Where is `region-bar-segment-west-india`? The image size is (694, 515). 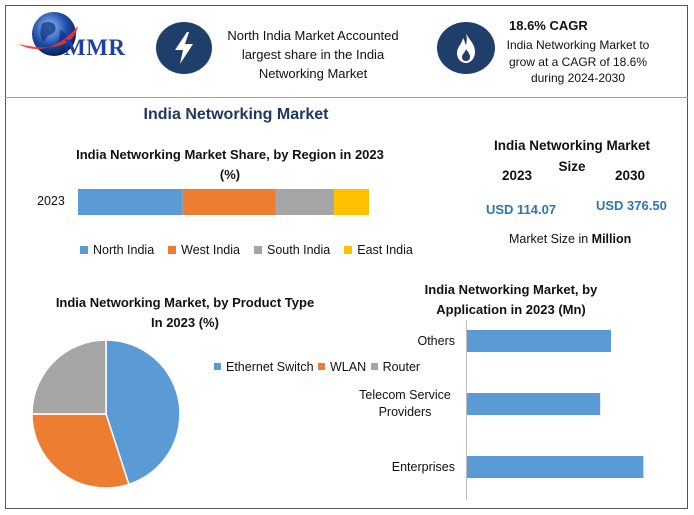 region-bar-segment-west-india is located at coordinates (229, 202).